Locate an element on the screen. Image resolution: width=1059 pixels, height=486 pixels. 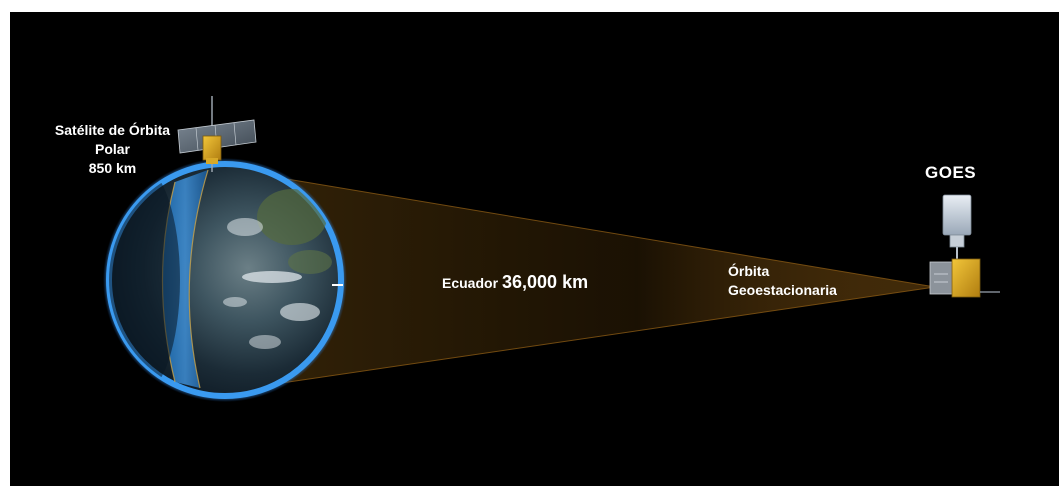
geostationary-distance: 36,000 km is located at coordinates (545, 282).